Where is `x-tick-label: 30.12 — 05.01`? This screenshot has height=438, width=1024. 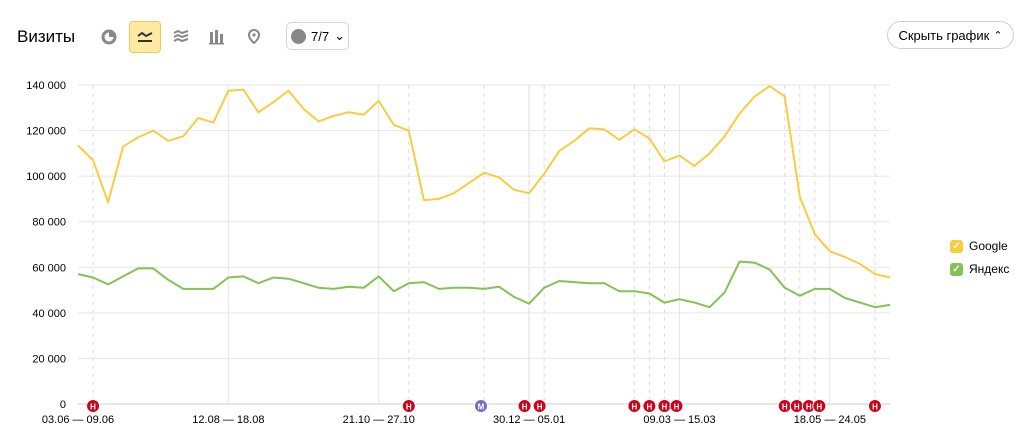 x-tick-label: 30.12 — 05.01 is located at coordinates (529, 420).